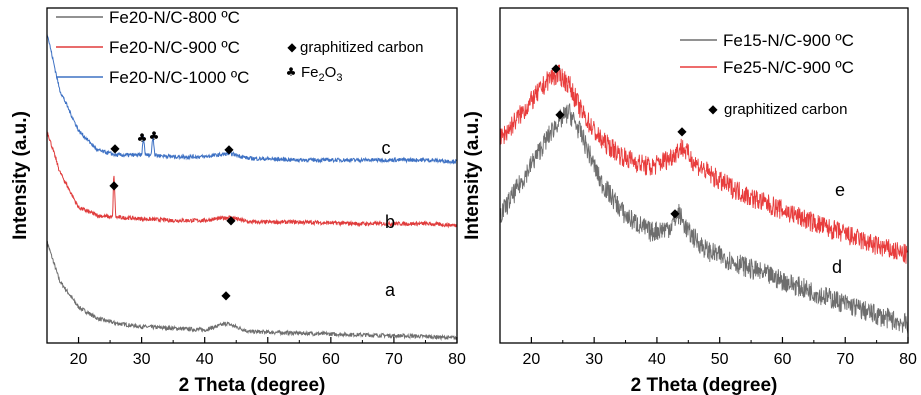 This screenshot has width=921, height=395. What do you see at coordinates (252, 291) in the screenshot?
I see `series-line-a` at bounding box center [252, 291].